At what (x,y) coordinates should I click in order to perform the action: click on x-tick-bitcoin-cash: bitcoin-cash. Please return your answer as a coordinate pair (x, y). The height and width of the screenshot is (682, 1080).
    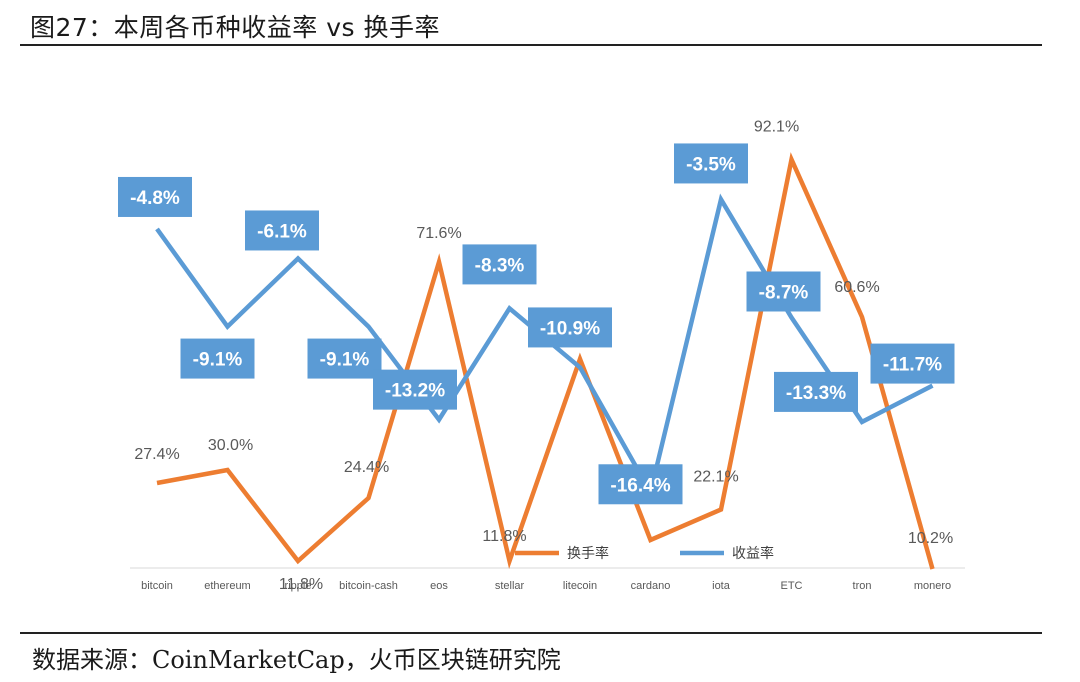
    Looking at the image, I should click on (368, 586).